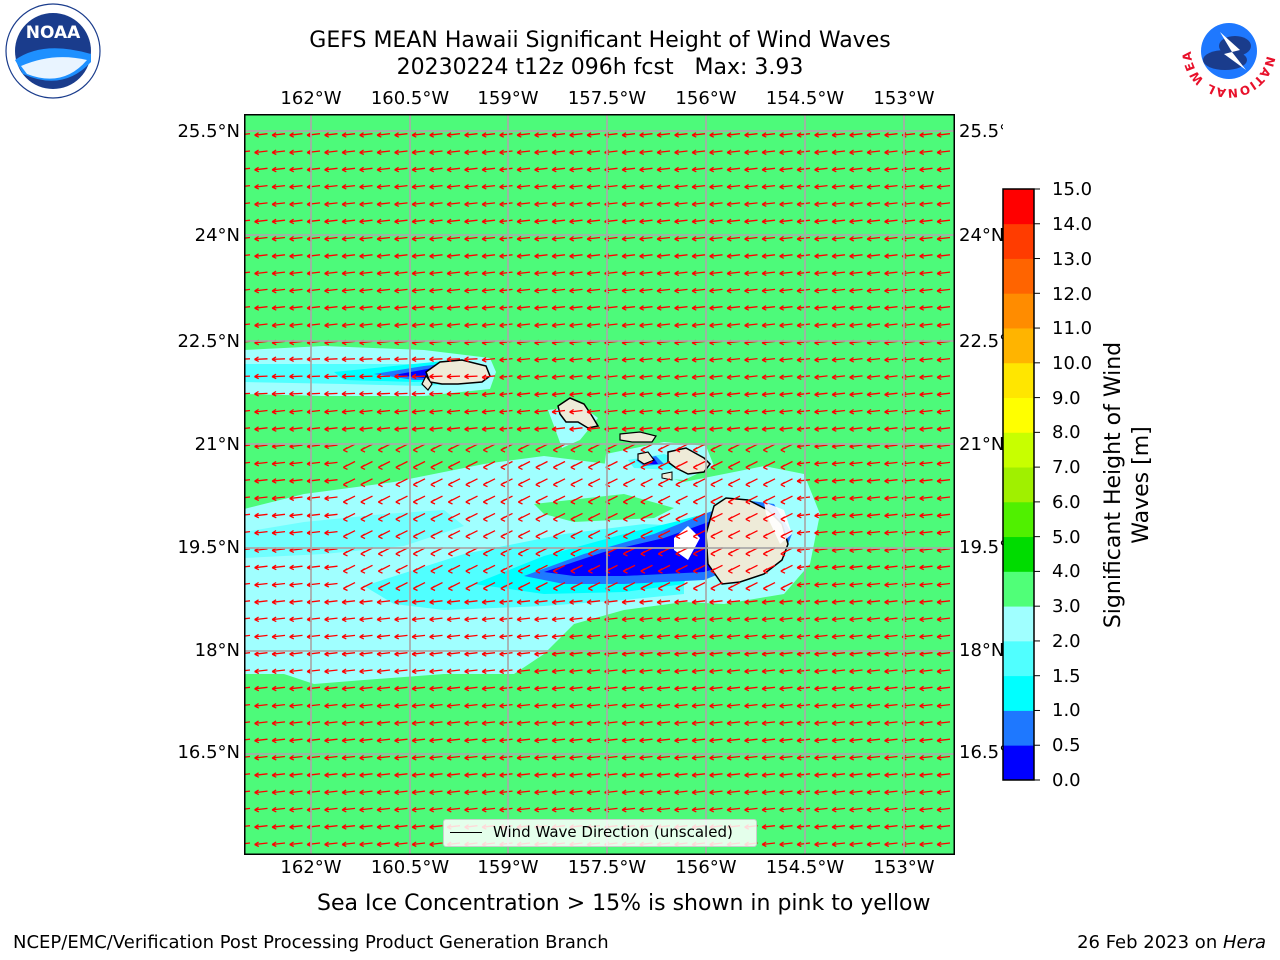 Image resolution: width=1280 pixels, height=960 pixels. Describe the element at coordinates (1066, 537) in the screenshot. I see `colorbar-tick-label: 5.0` at that location.